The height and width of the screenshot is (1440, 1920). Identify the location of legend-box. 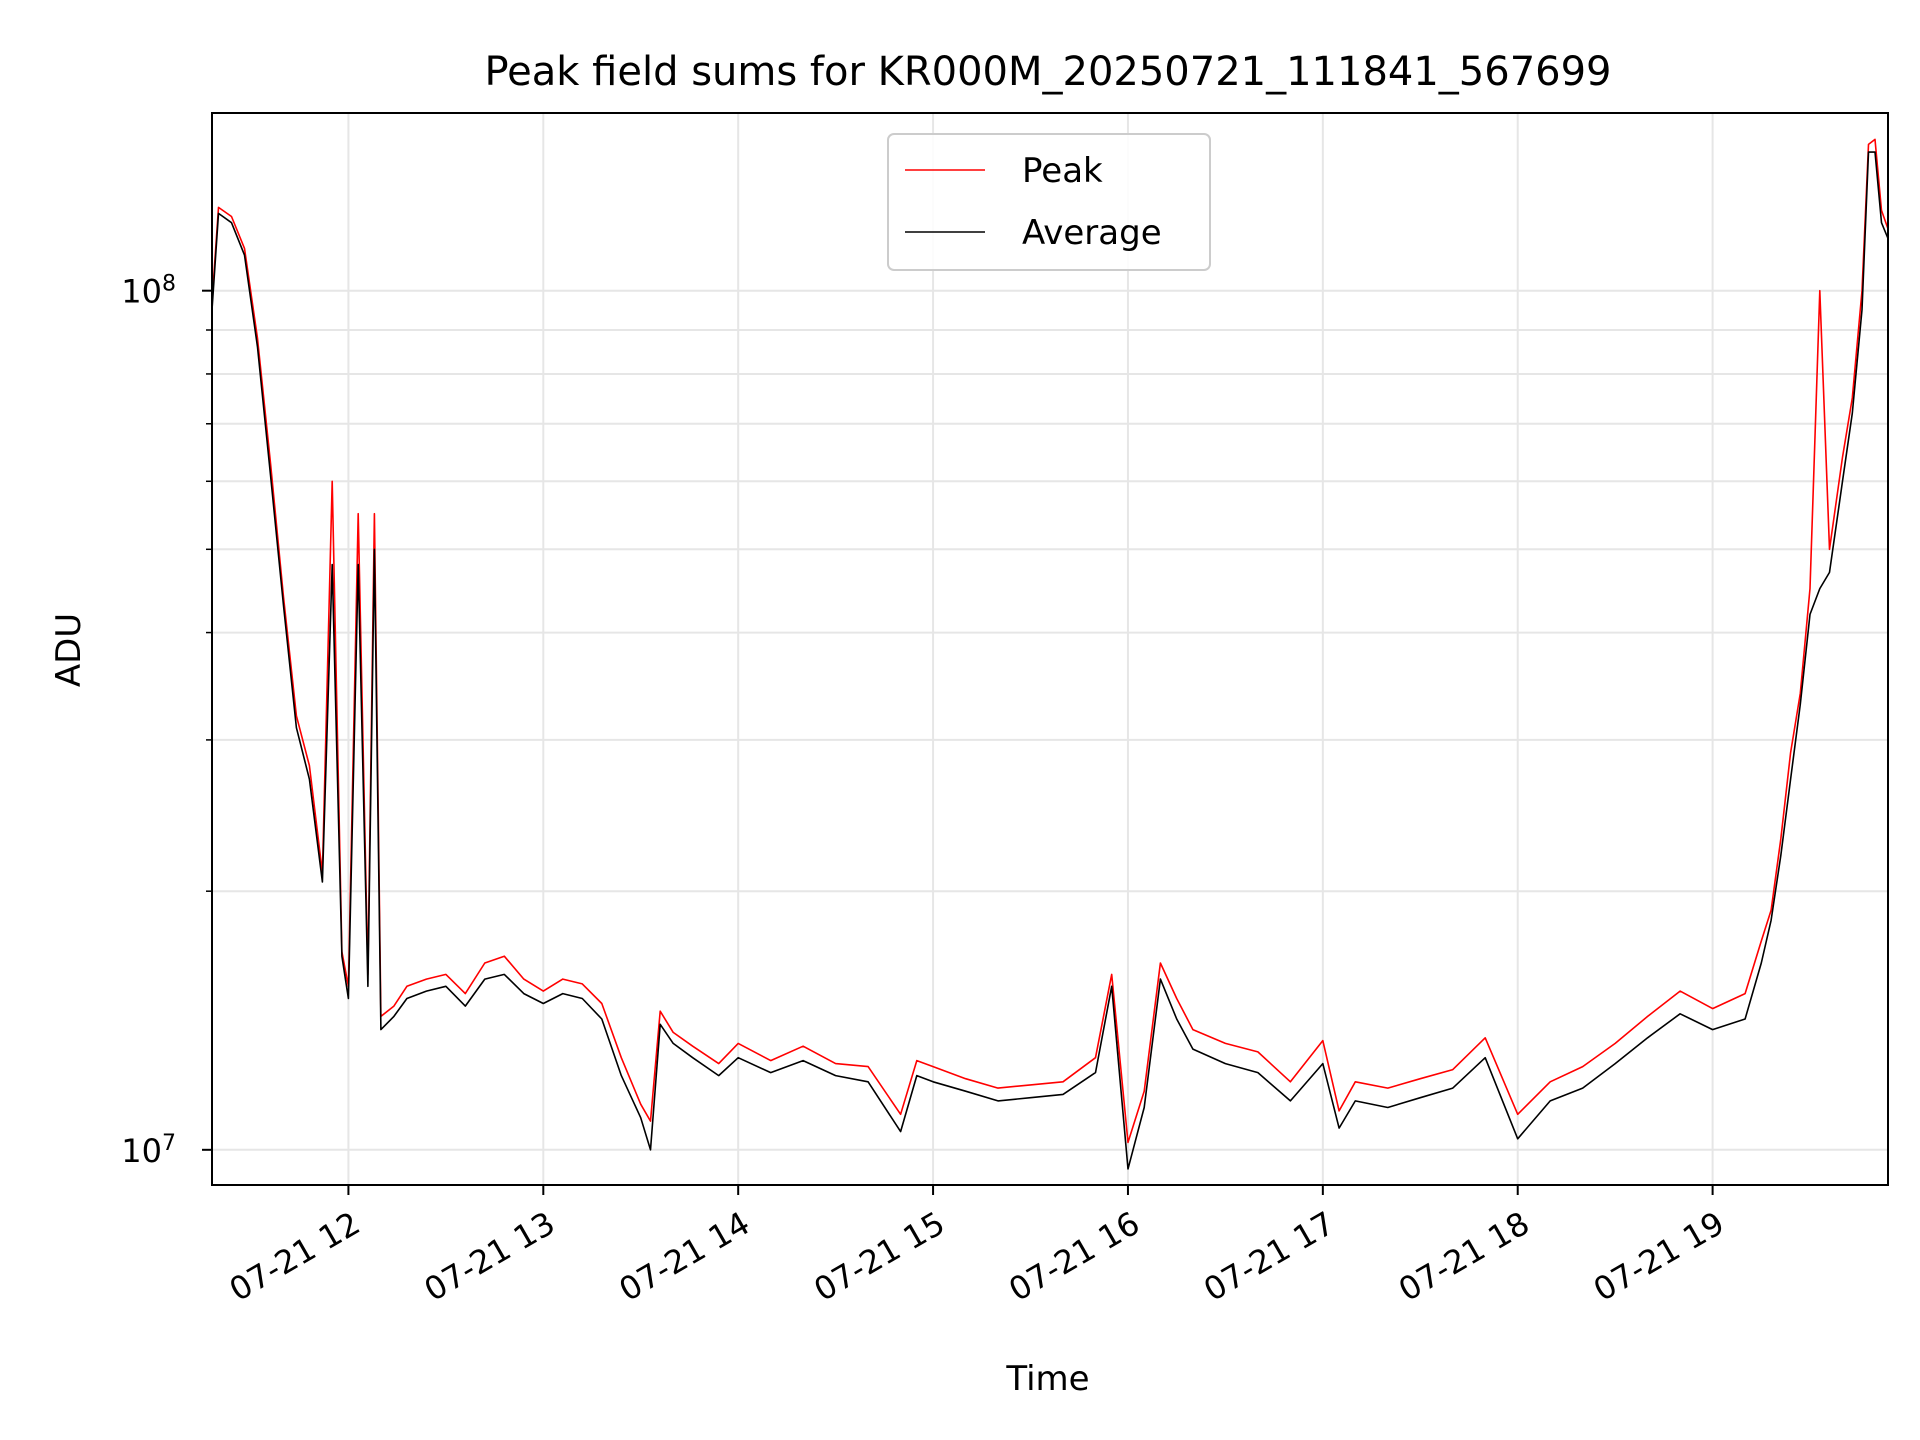
(1049, 202).